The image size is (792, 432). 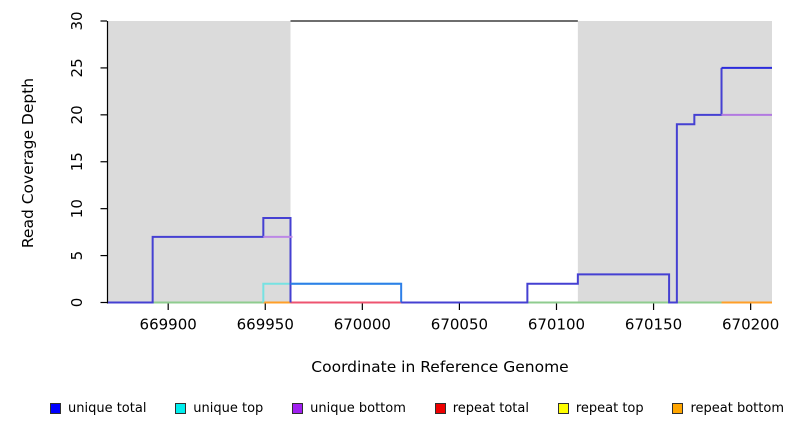 What do you see at coordinates (556, 325) in the screenshot?
I see `x-tick-label: 670100` at bounding box center [556, 325].